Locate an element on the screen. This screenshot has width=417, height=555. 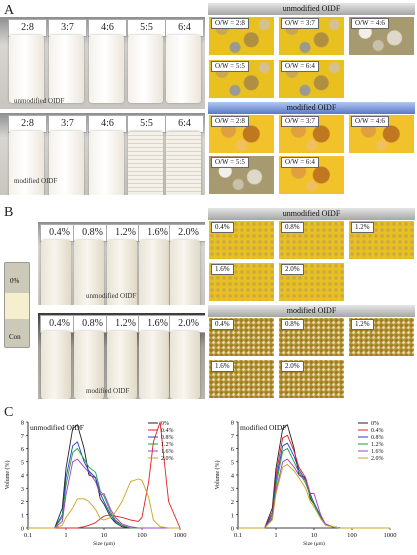
x-axis-label: Size (μm) is located at coordinates (104, 543).